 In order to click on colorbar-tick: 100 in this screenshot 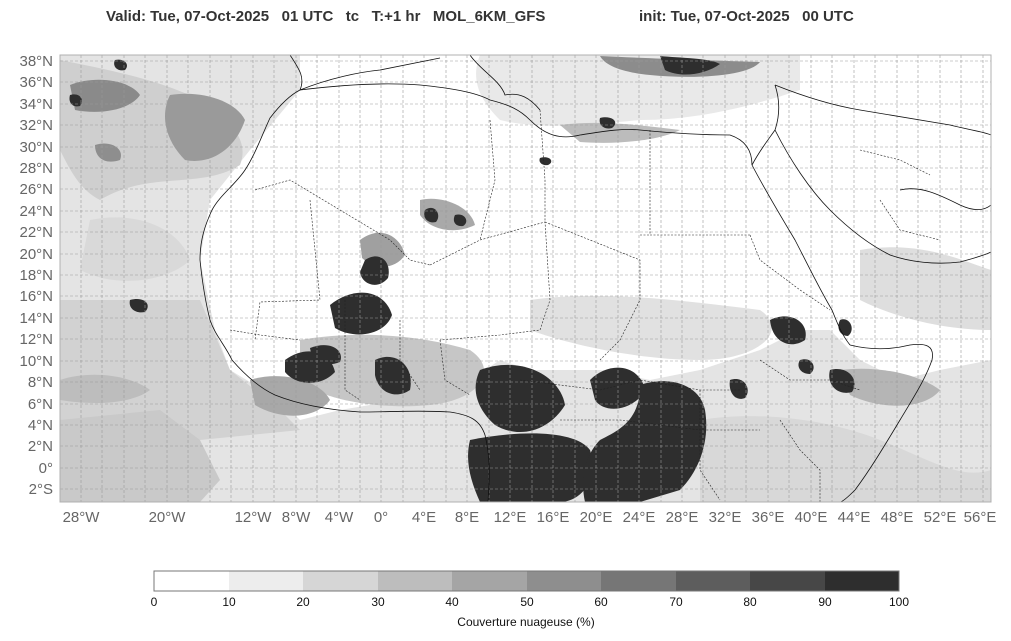, I will do `click(899, 602)`.